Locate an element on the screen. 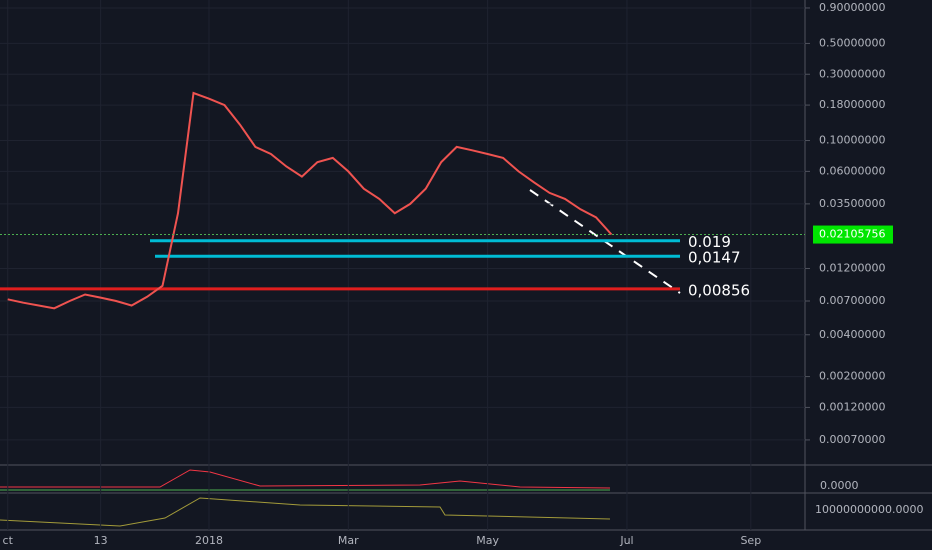 This screenshot has width=932, height=550. y-tick-label: 0.00700000 is located at coordinates (852, 300).